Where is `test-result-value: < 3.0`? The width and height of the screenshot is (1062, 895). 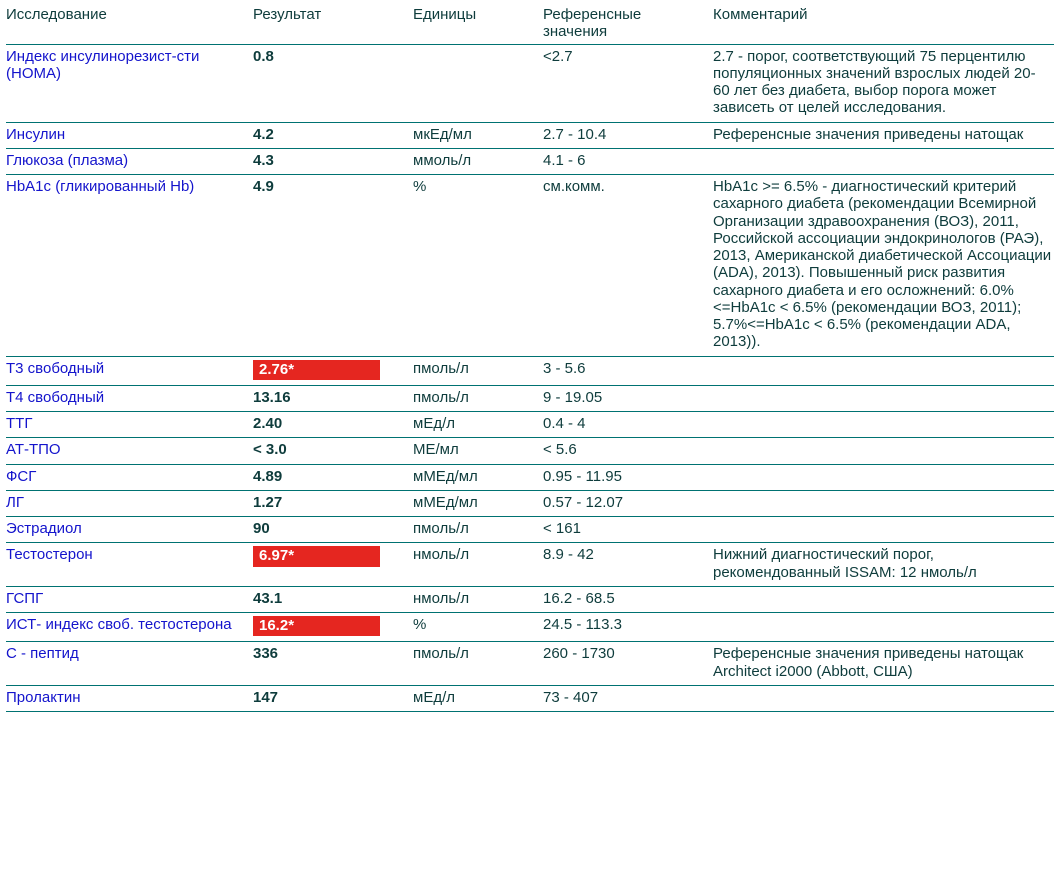
test-result-value: < 3.0 is located at coordinates (270, 450).